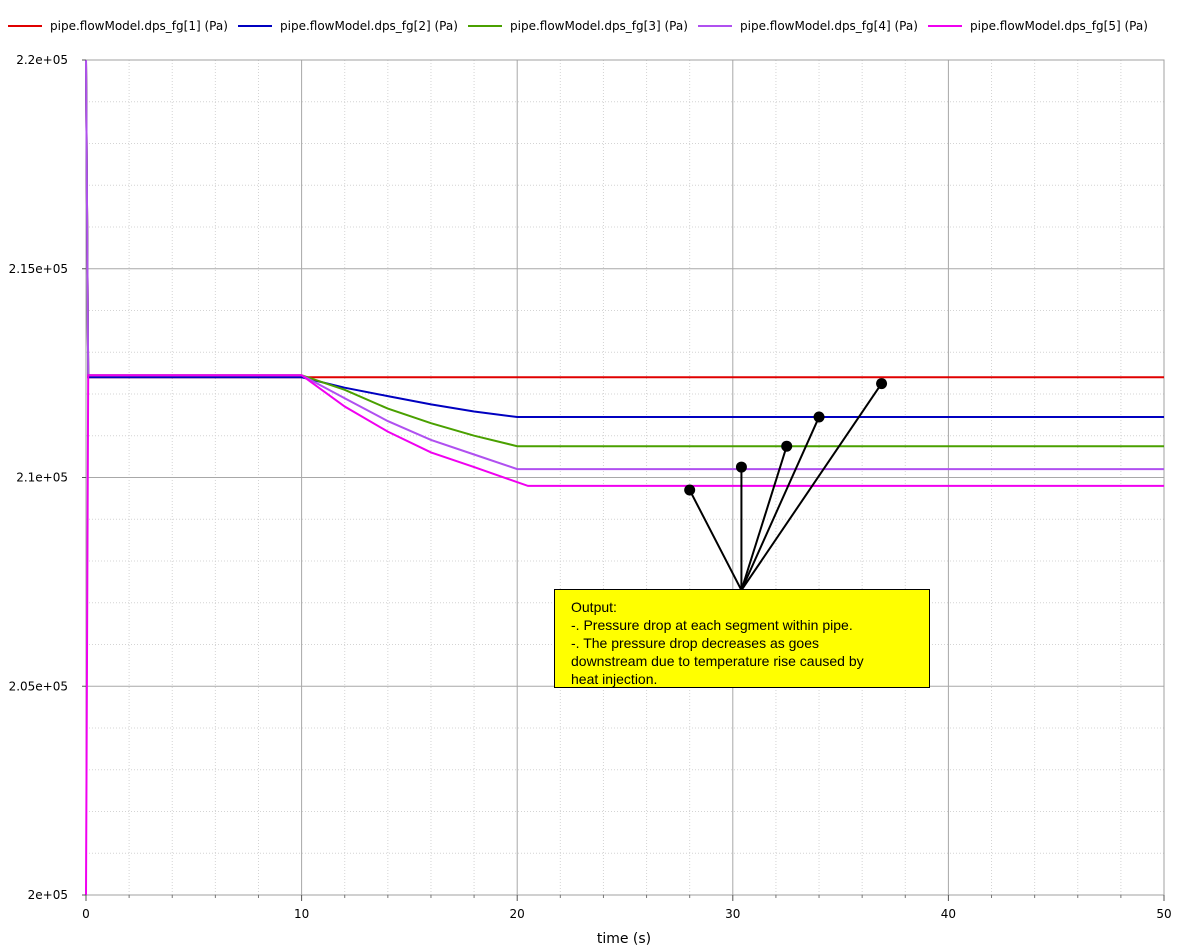  What do you see at coordinates (624, 939) in the screenshot?
I see `x-axis-label: time (s)` at bounding box center [624, 939].